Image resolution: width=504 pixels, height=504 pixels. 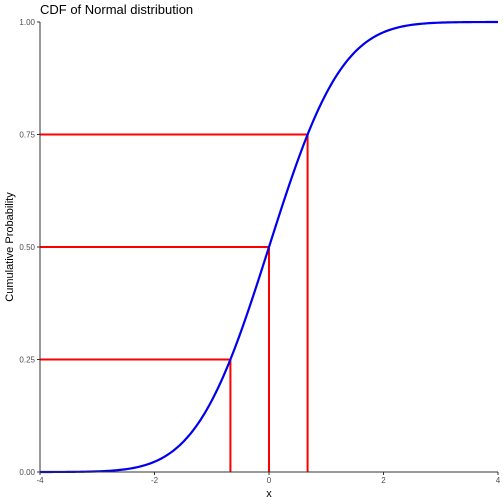 What do you see at coordinates (40, 480) in the screenshot?
I see `x-tick-label: -4` at bounding box center [40, 480].